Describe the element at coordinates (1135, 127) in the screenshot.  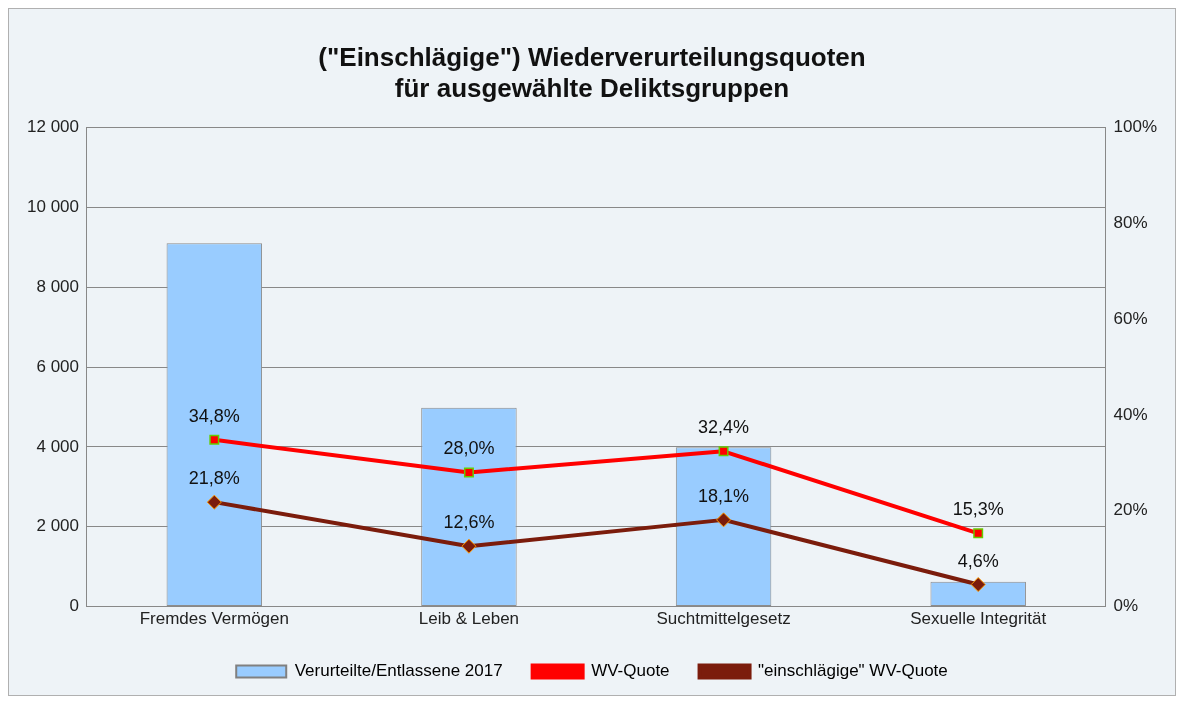
I see `y2-tick-label: 100%` at that location.